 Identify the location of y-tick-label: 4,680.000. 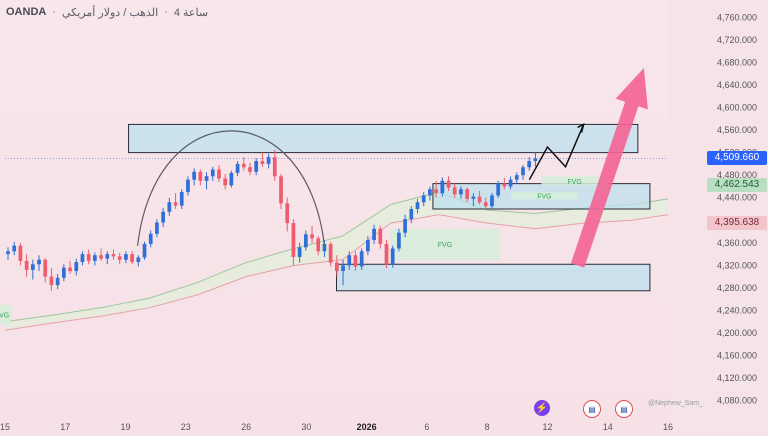
(737, 62).